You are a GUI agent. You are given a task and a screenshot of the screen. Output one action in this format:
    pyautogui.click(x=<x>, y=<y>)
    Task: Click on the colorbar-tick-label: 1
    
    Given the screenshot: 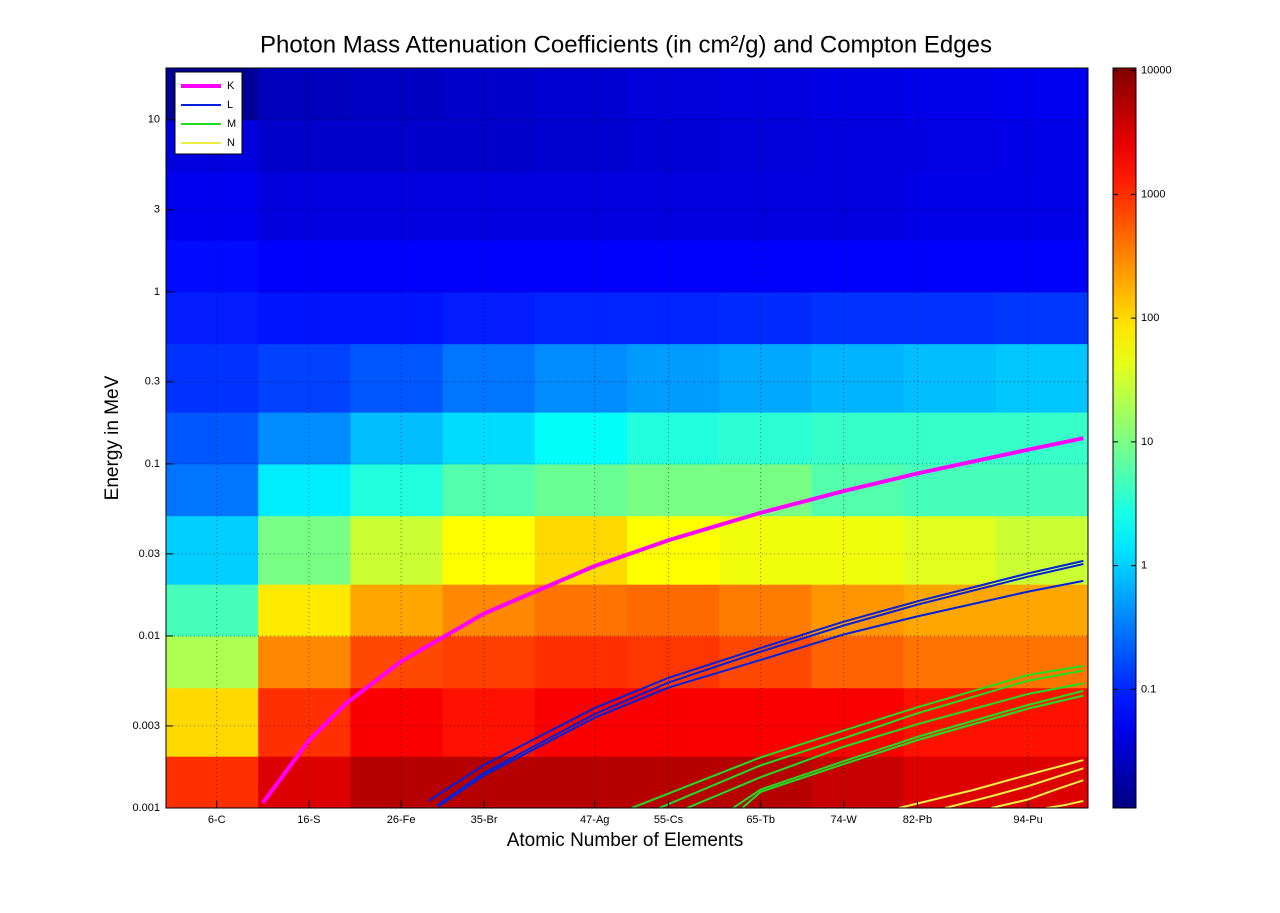 What is the action you would take?
    pyautogui.click(x=1144, y=566)
    